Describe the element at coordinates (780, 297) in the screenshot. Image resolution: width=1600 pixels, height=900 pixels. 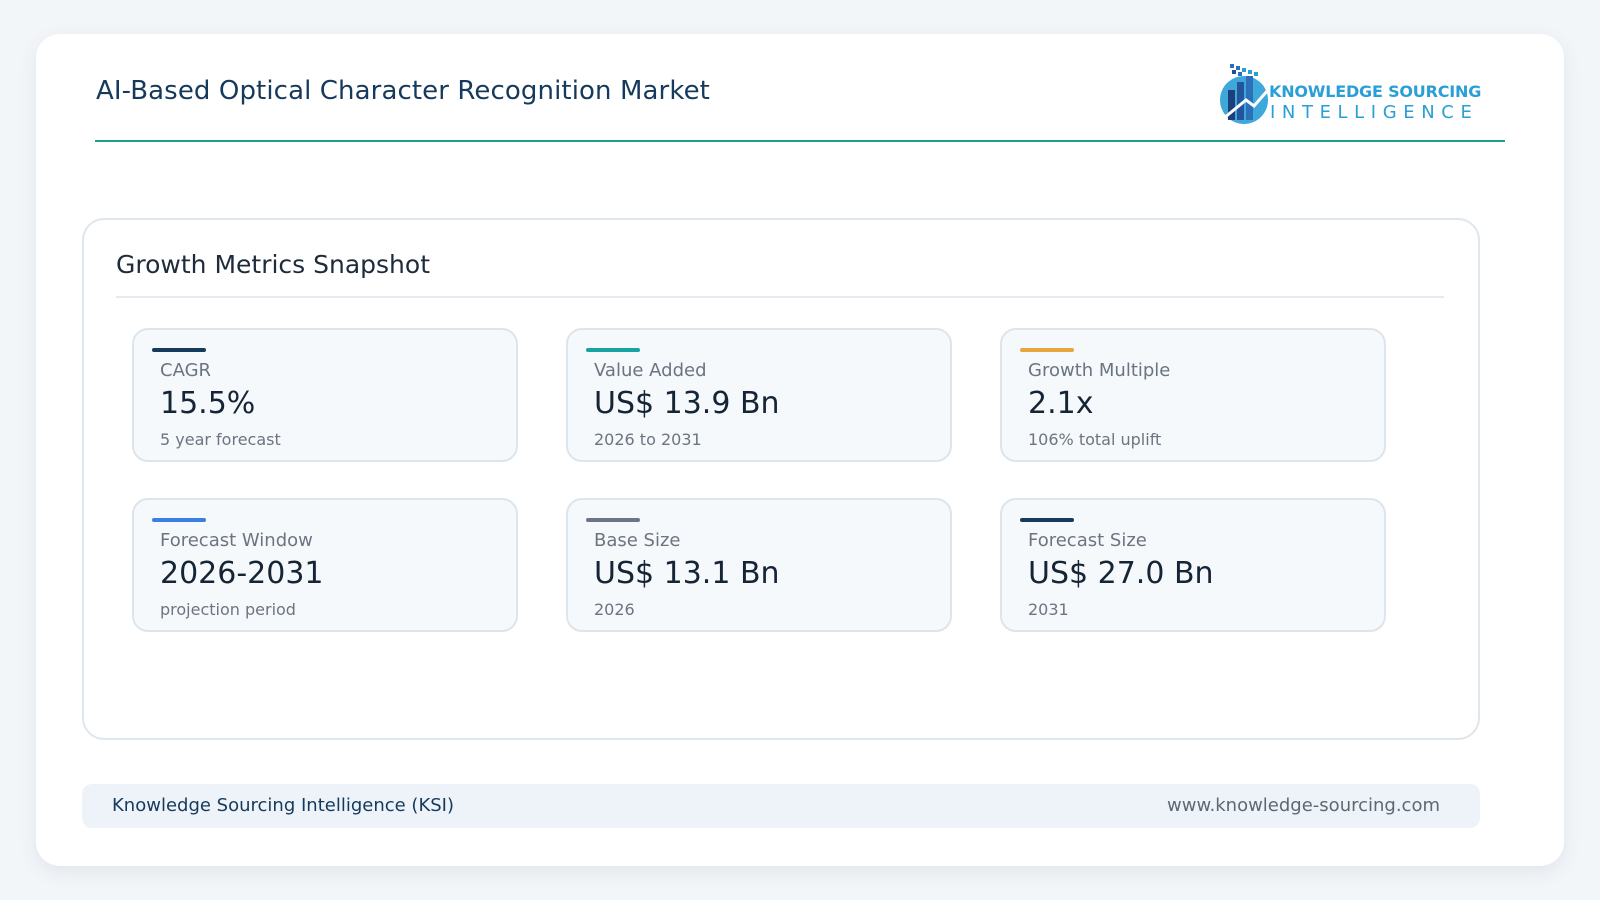
I see `panel-divider` at that location.